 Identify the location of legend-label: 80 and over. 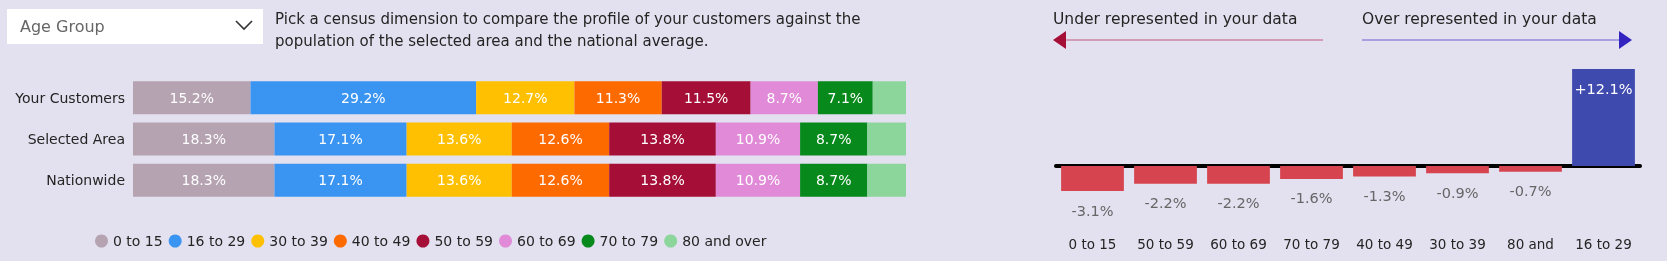
(724, 241).